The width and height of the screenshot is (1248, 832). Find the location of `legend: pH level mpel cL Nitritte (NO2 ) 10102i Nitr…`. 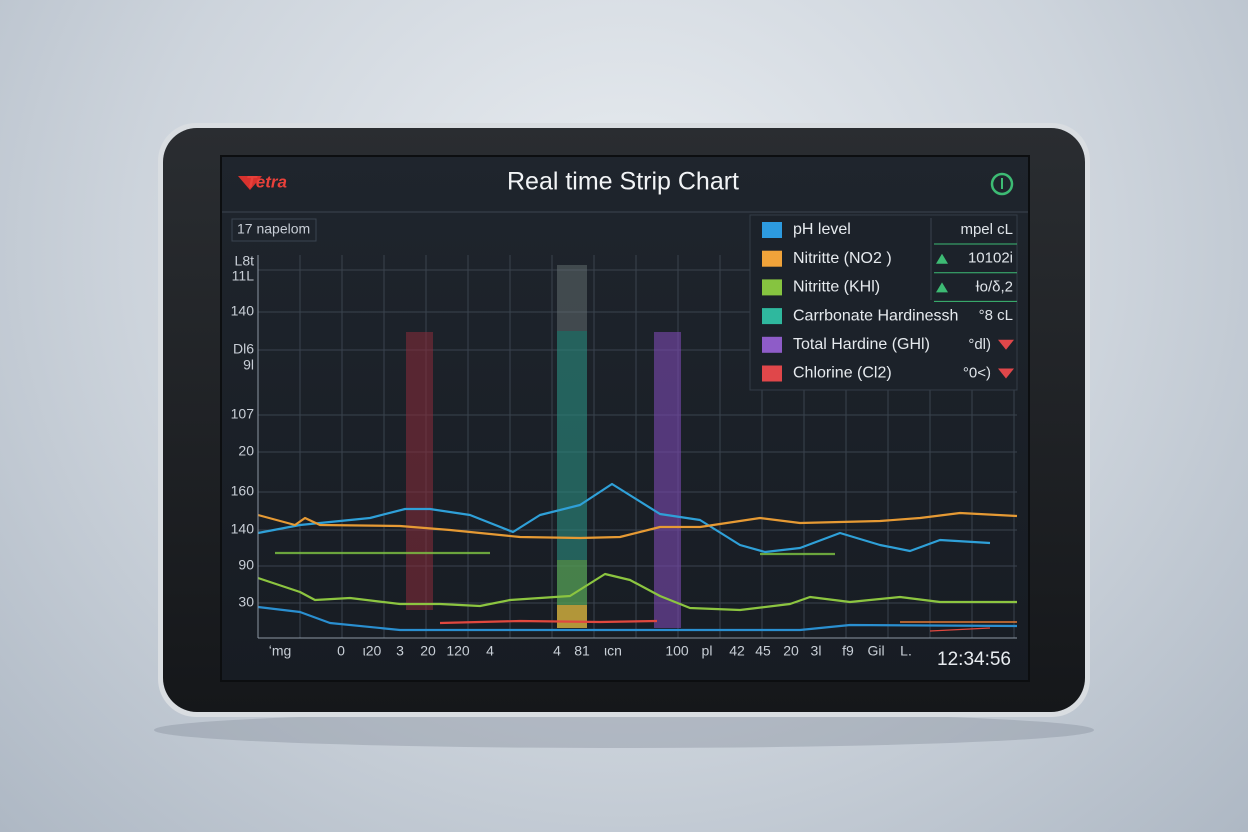

legend: pH level mpel cL Nitritte (NO2 ) 10102i Nitr… is located at coordinates (889, 301).